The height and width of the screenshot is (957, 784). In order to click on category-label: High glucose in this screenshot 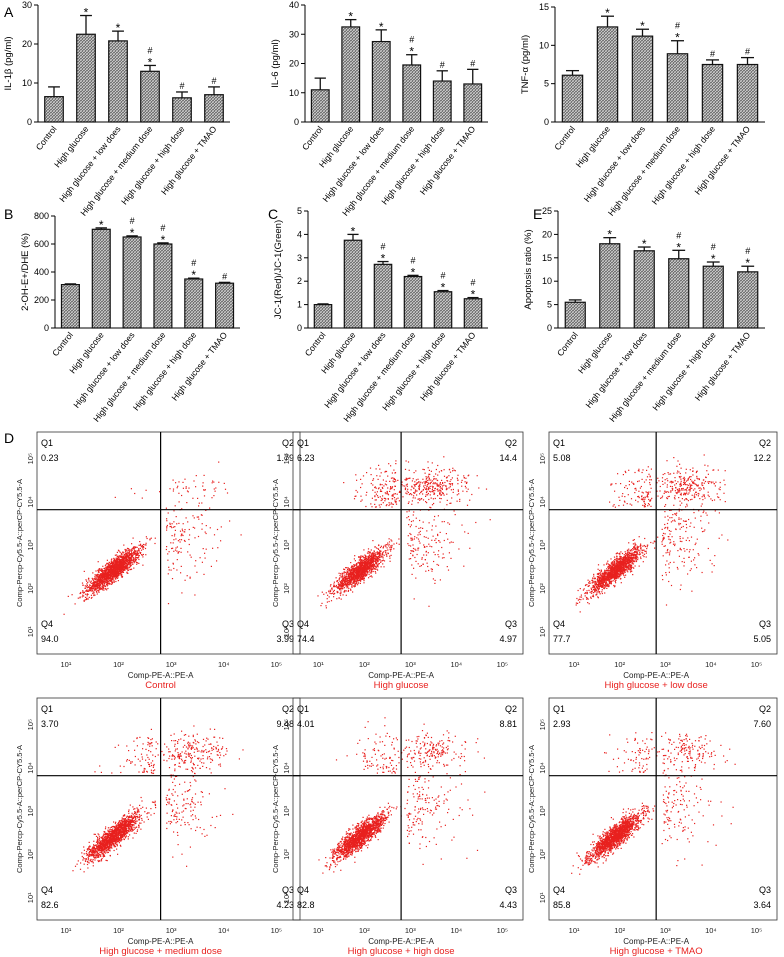, I will do `click(593, 146)`.